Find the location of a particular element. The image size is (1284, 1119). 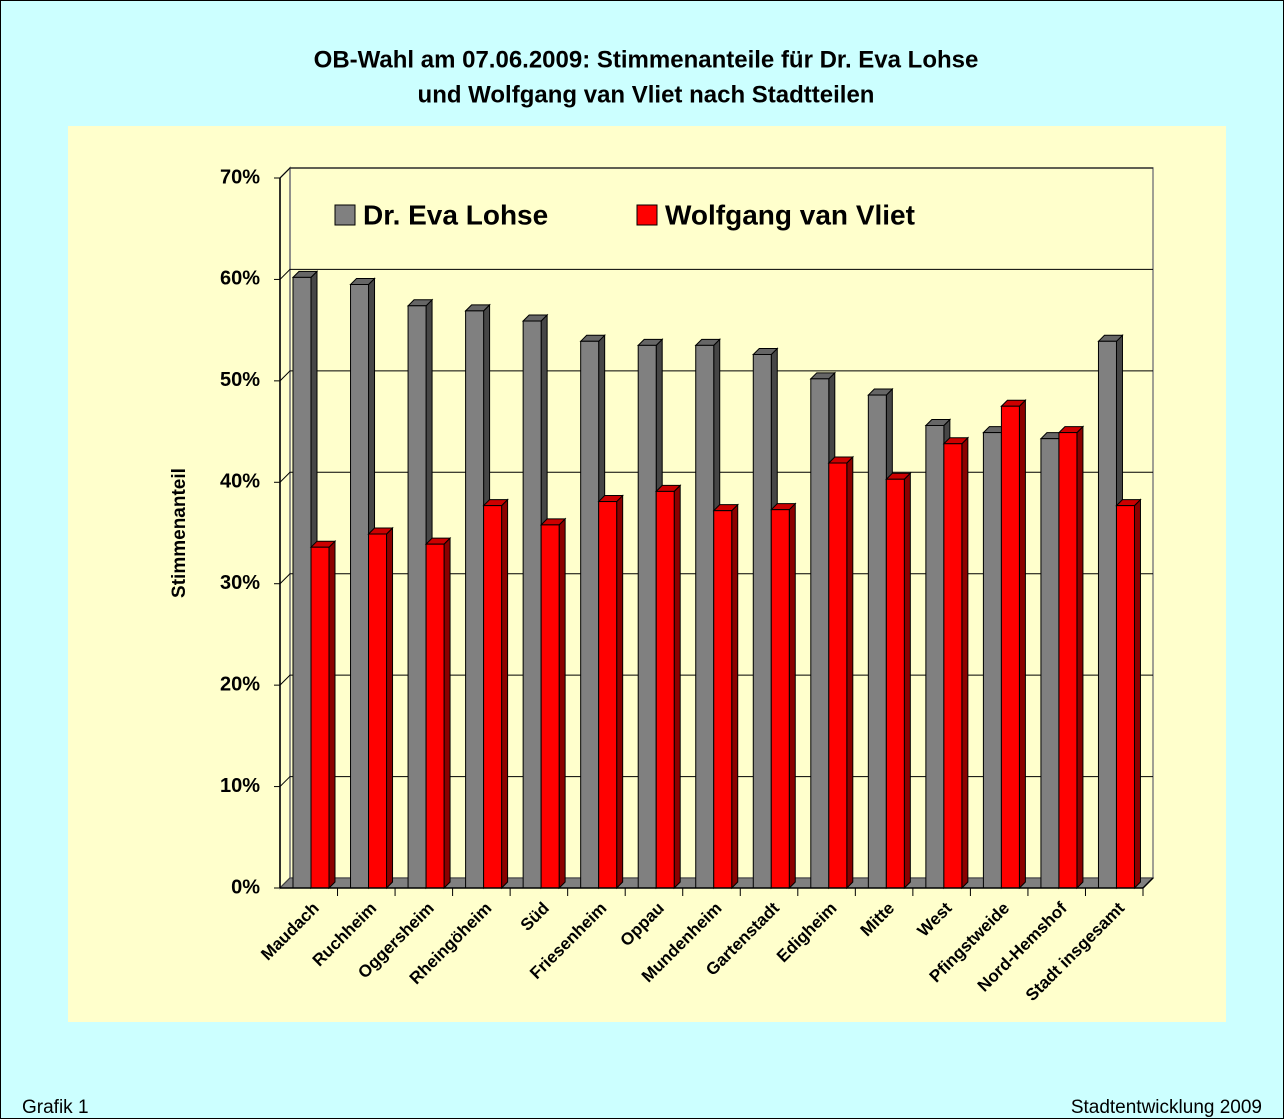

y-tick-label: 10% is located at coordinates (240, 786).